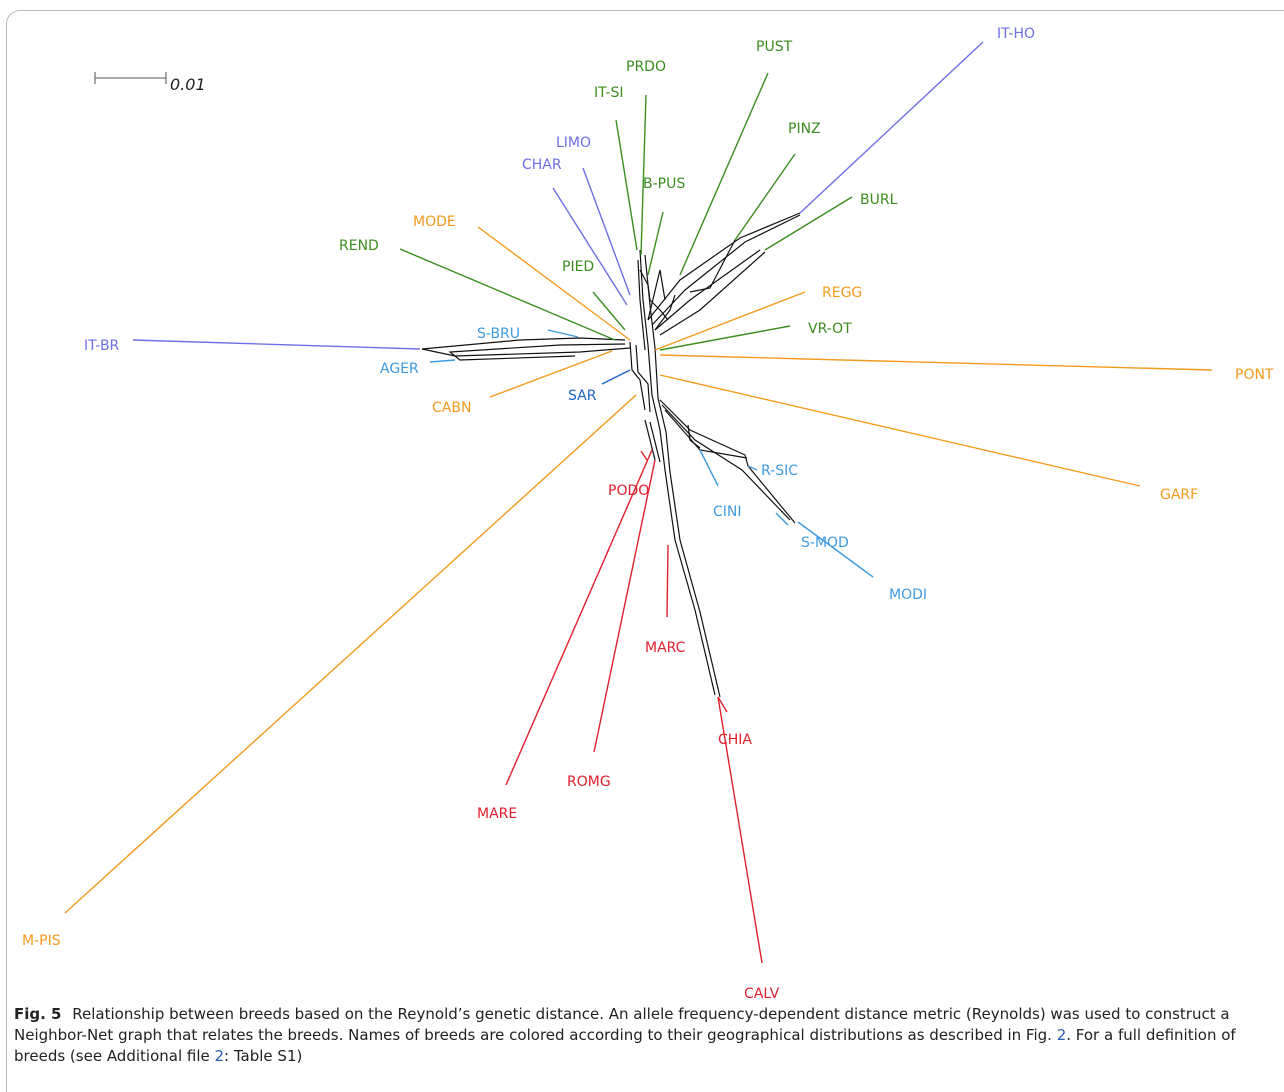 The width and height of the screenshot is (1284, 1092). Describe the element at coordinates (879, 200) in the screenshot. I see `breed-label-burl: BURL` at that location.